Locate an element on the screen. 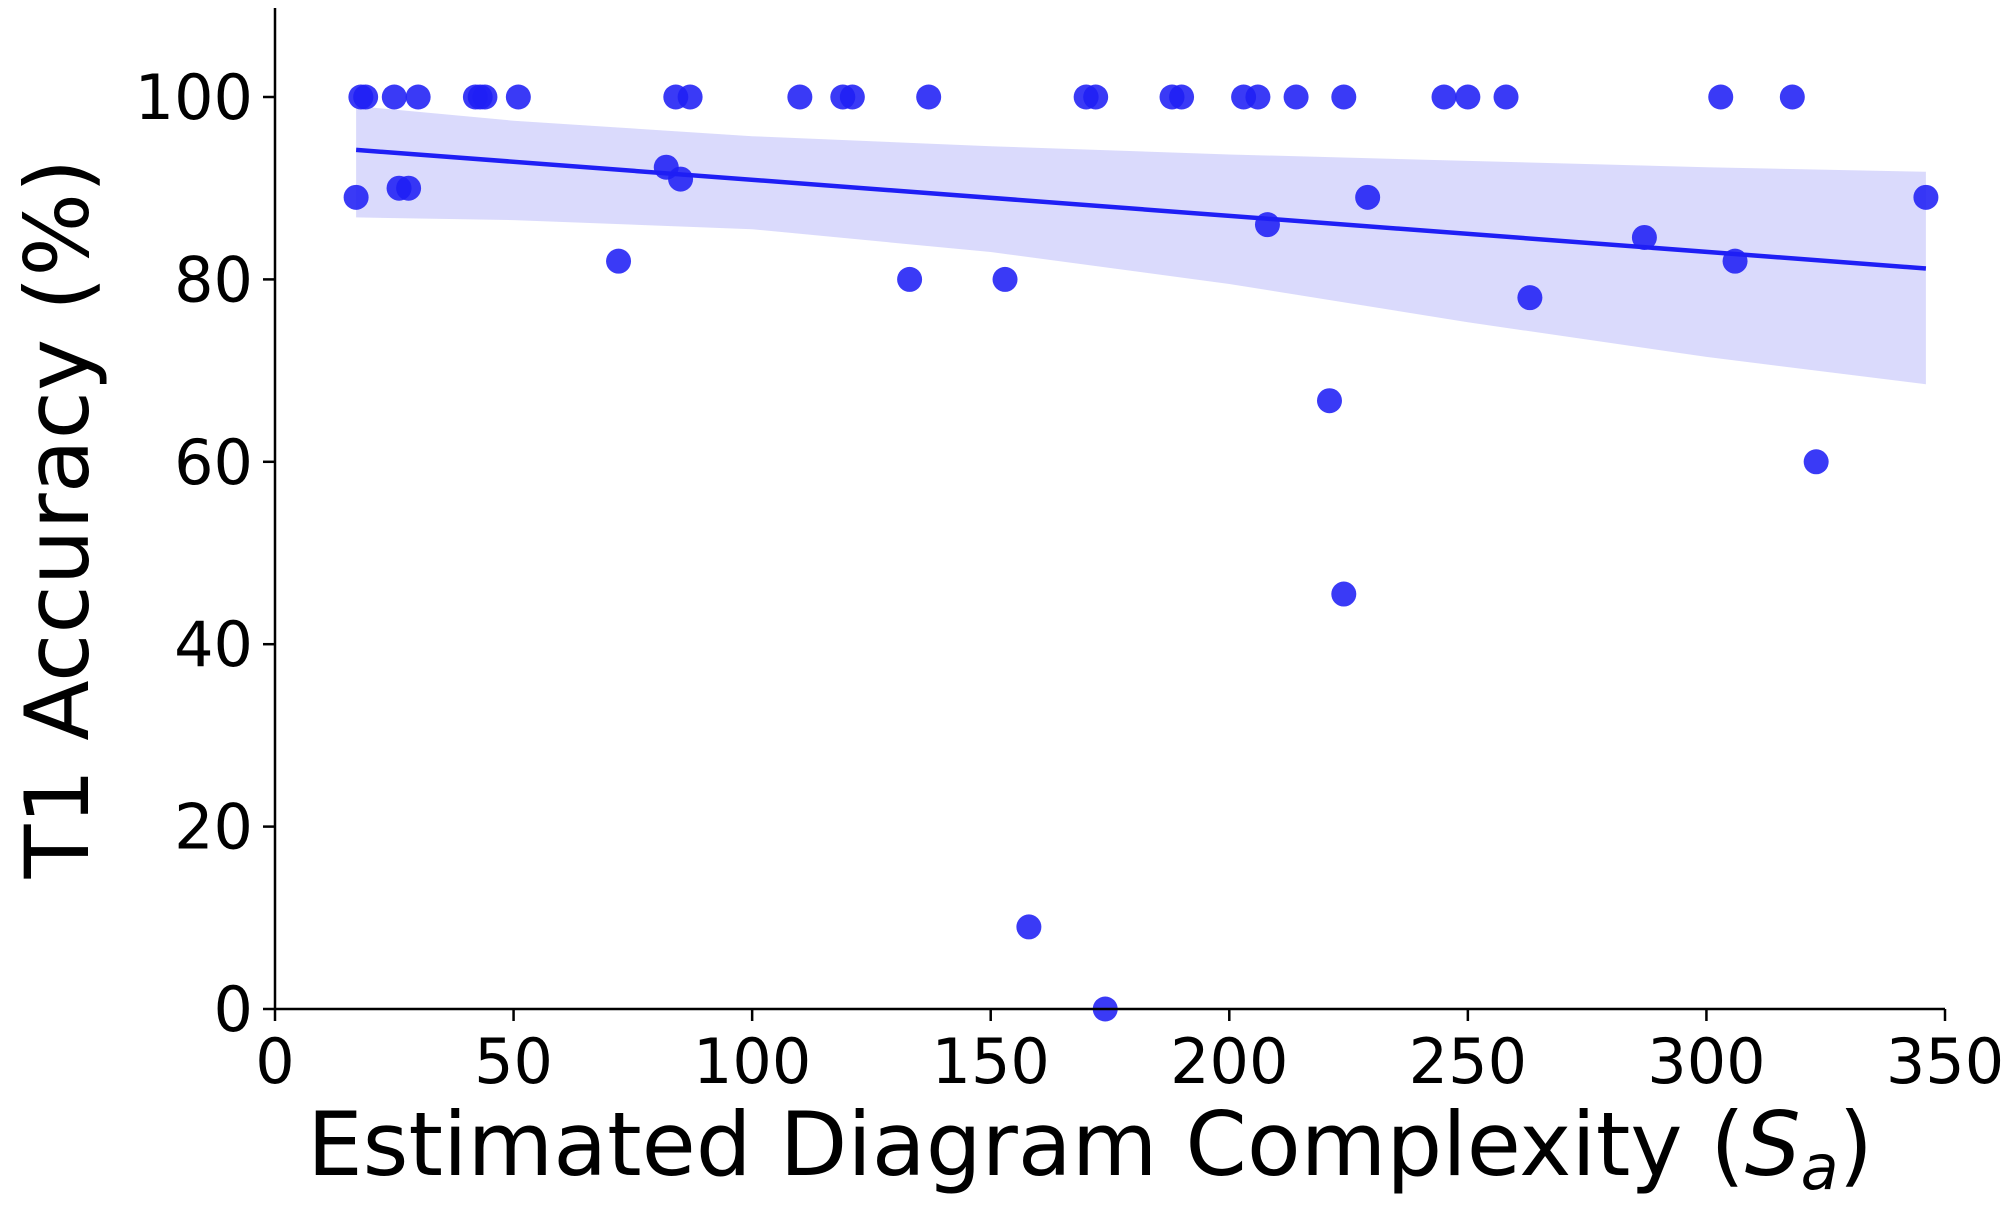 Image resolution: width=2014 pixels, height=1206 pixels. regression-line-layer is located at coordinates (1141, 209).